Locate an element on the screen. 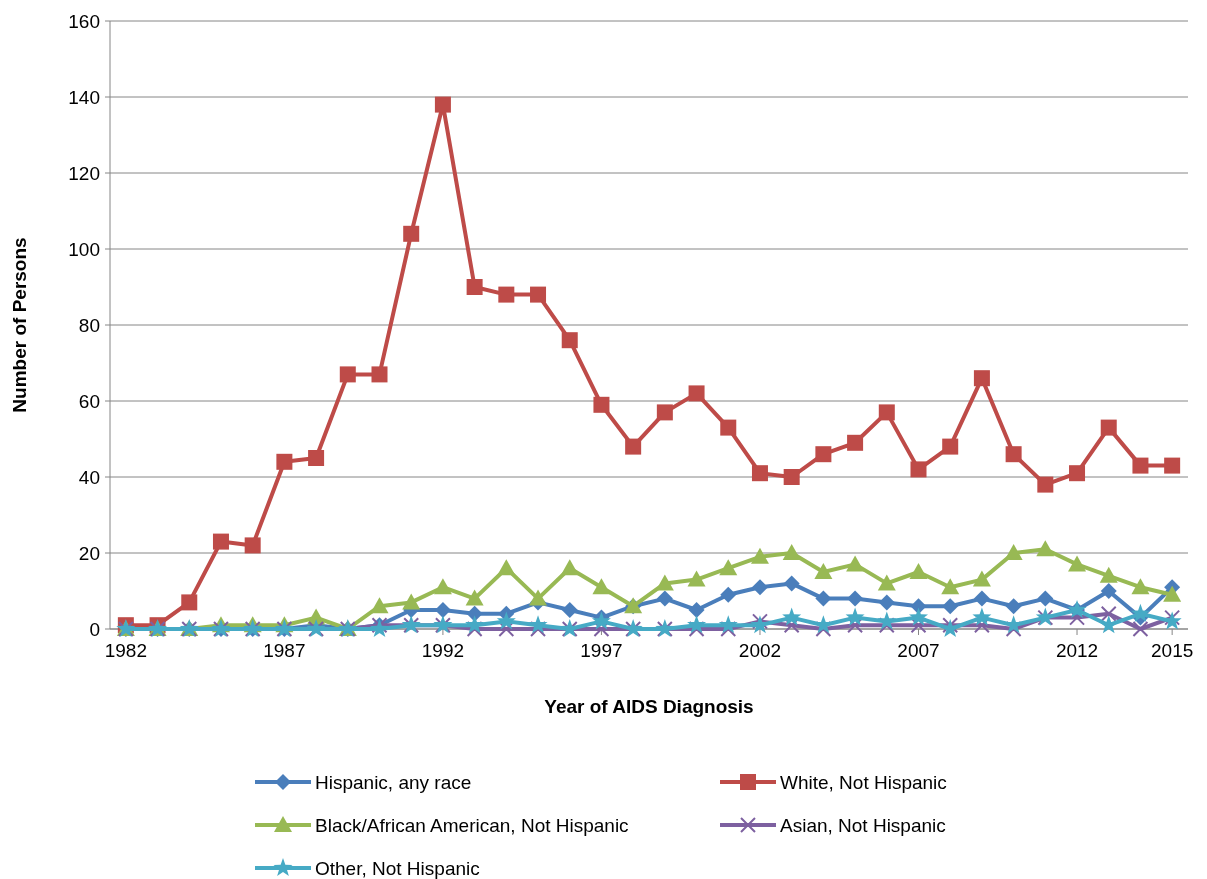 The height and width of the screenshot is (879, 1207). y-tick-label: 140 is located at coordinates (84, 97).